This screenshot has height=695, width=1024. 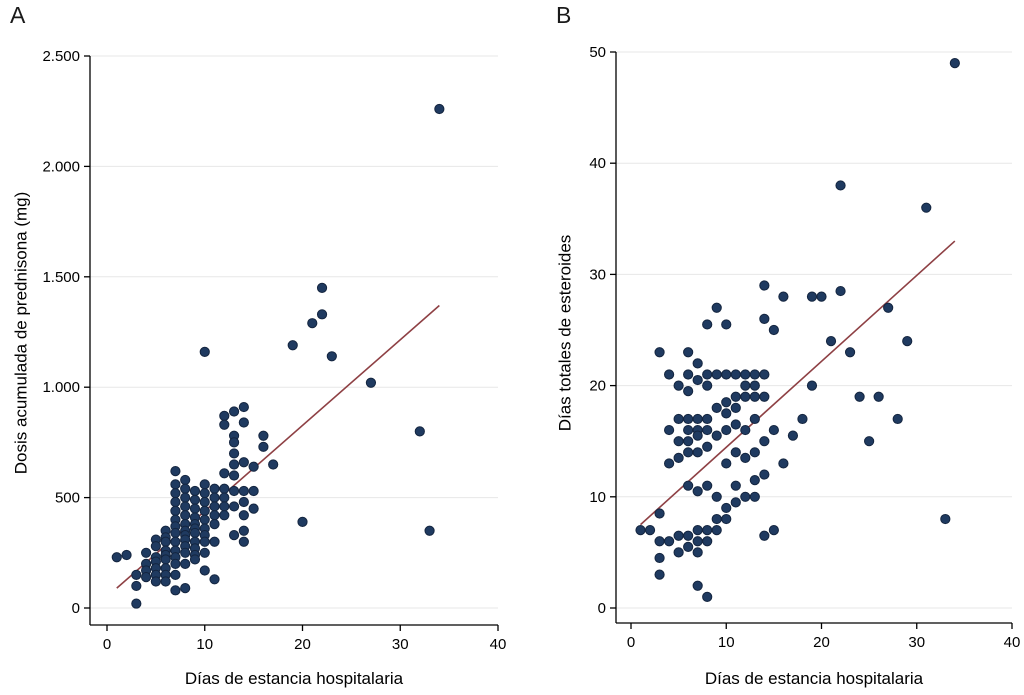 I want to click on svg-text: 2.000, so click(x=61, y=166).